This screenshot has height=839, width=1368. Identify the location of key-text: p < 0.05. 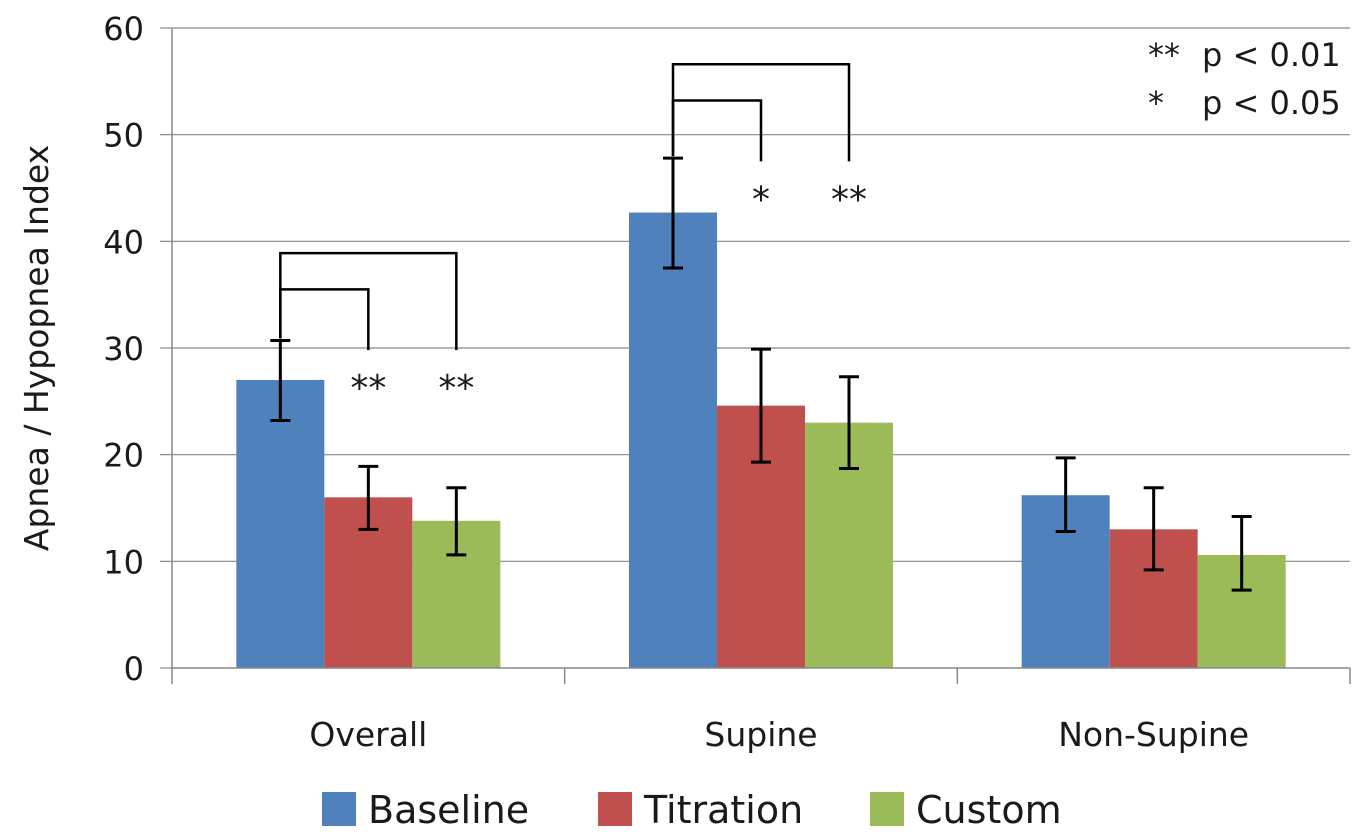
(1271, 103).